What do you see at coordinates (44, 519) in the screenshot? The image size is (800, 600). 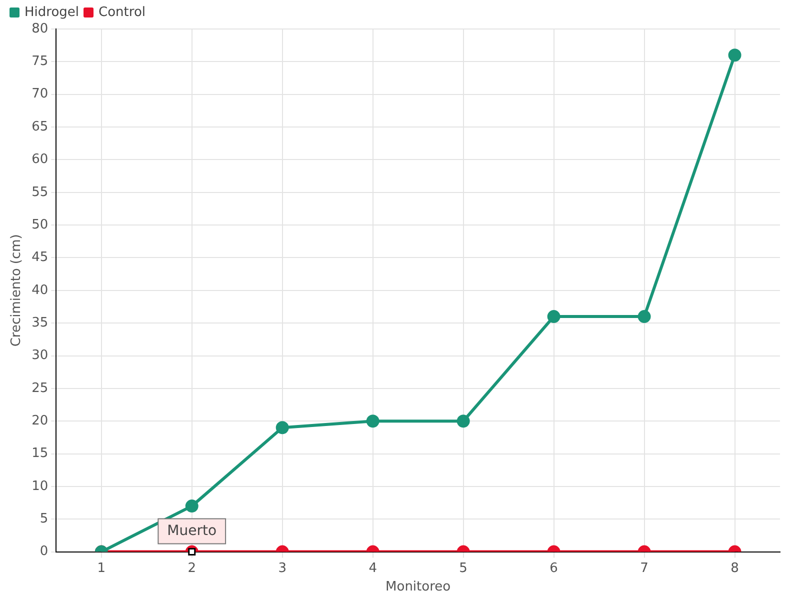 I see `y-tick-label: 5` at bounding box center [44, 519].